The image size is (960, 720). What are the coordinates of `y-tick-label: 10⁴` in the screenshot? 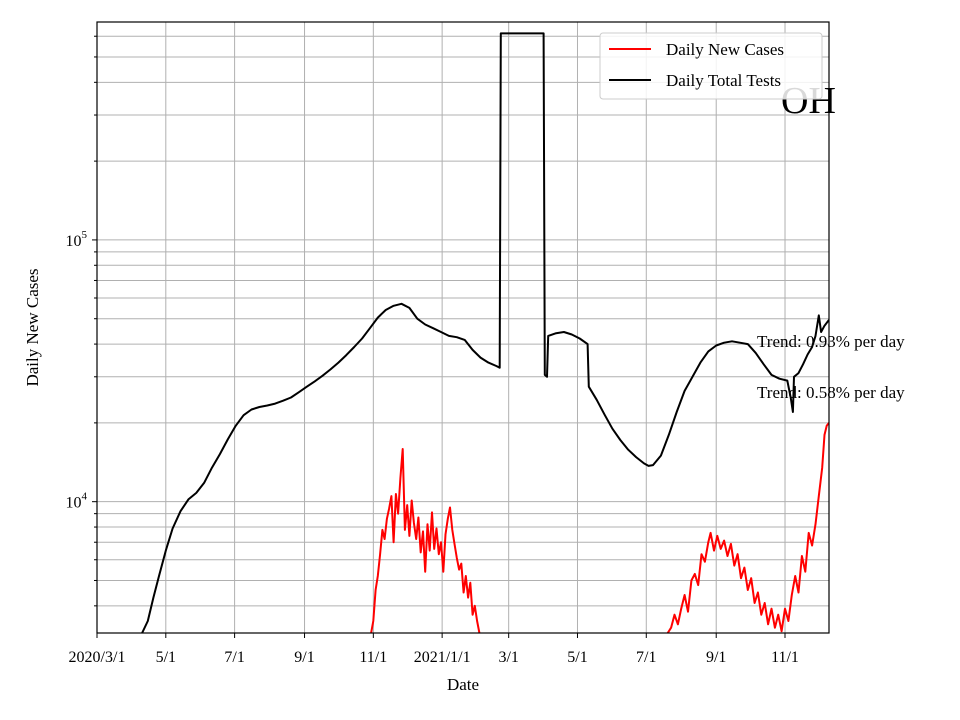 It's located at (77, 501).